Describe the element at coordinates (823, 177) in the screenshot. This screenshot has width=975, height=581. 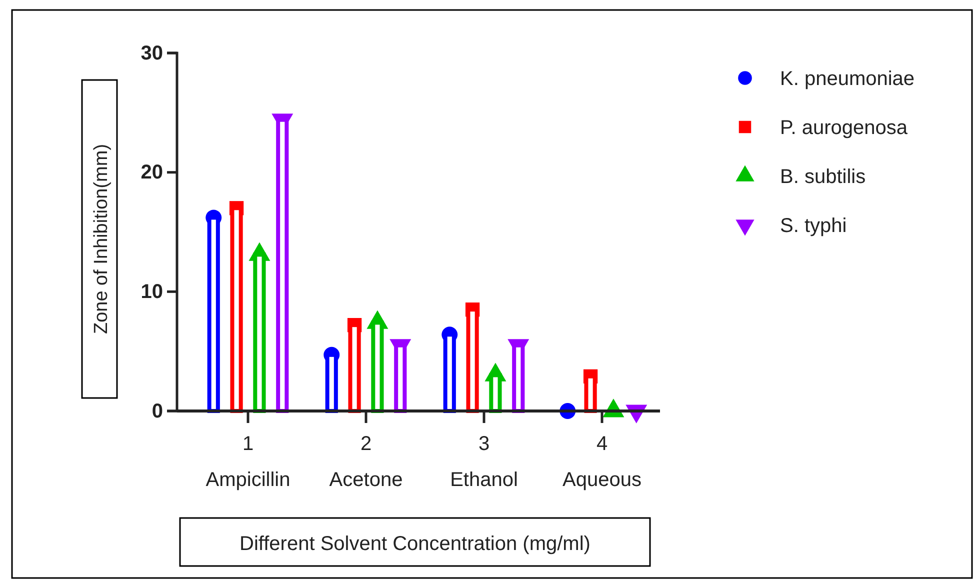
I see `legend-label: B. subtilis` at that location.